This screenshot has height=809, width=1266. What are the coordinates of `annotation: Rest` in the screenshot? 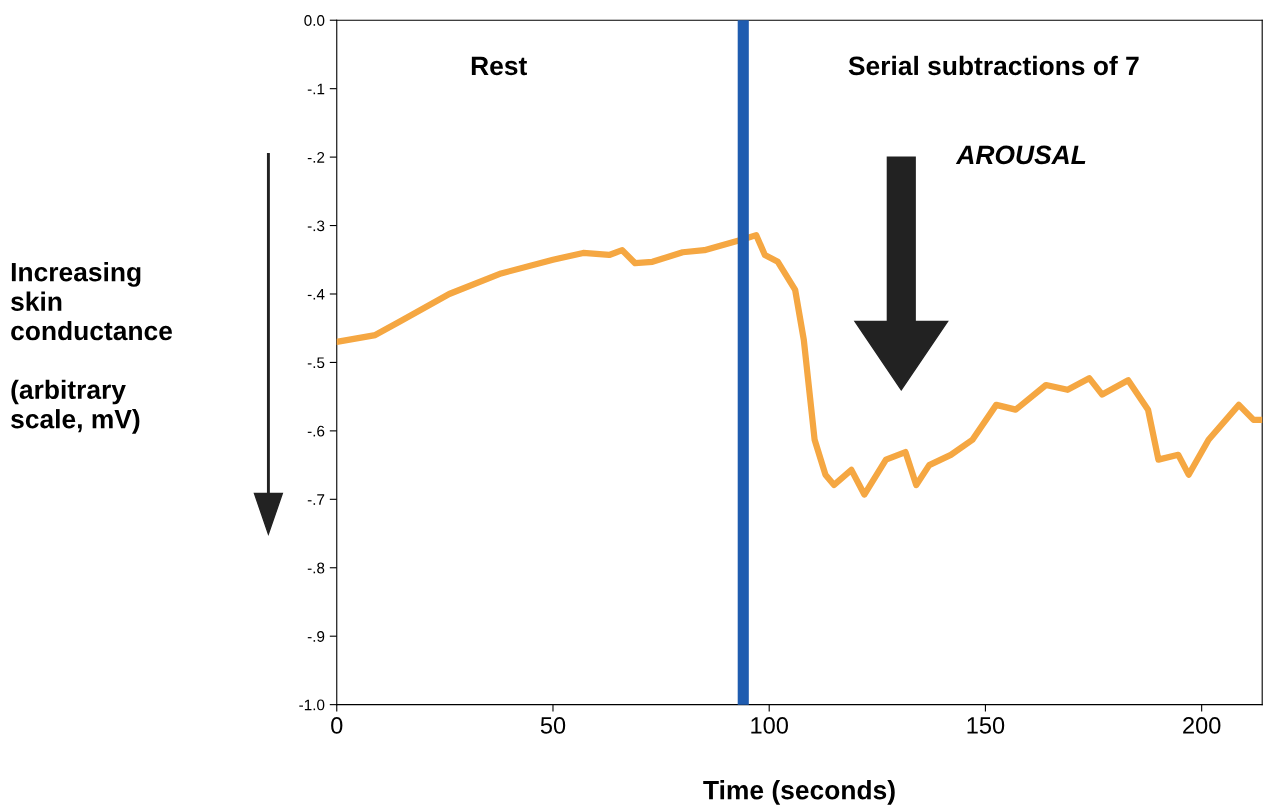 It's located at (499, 66).